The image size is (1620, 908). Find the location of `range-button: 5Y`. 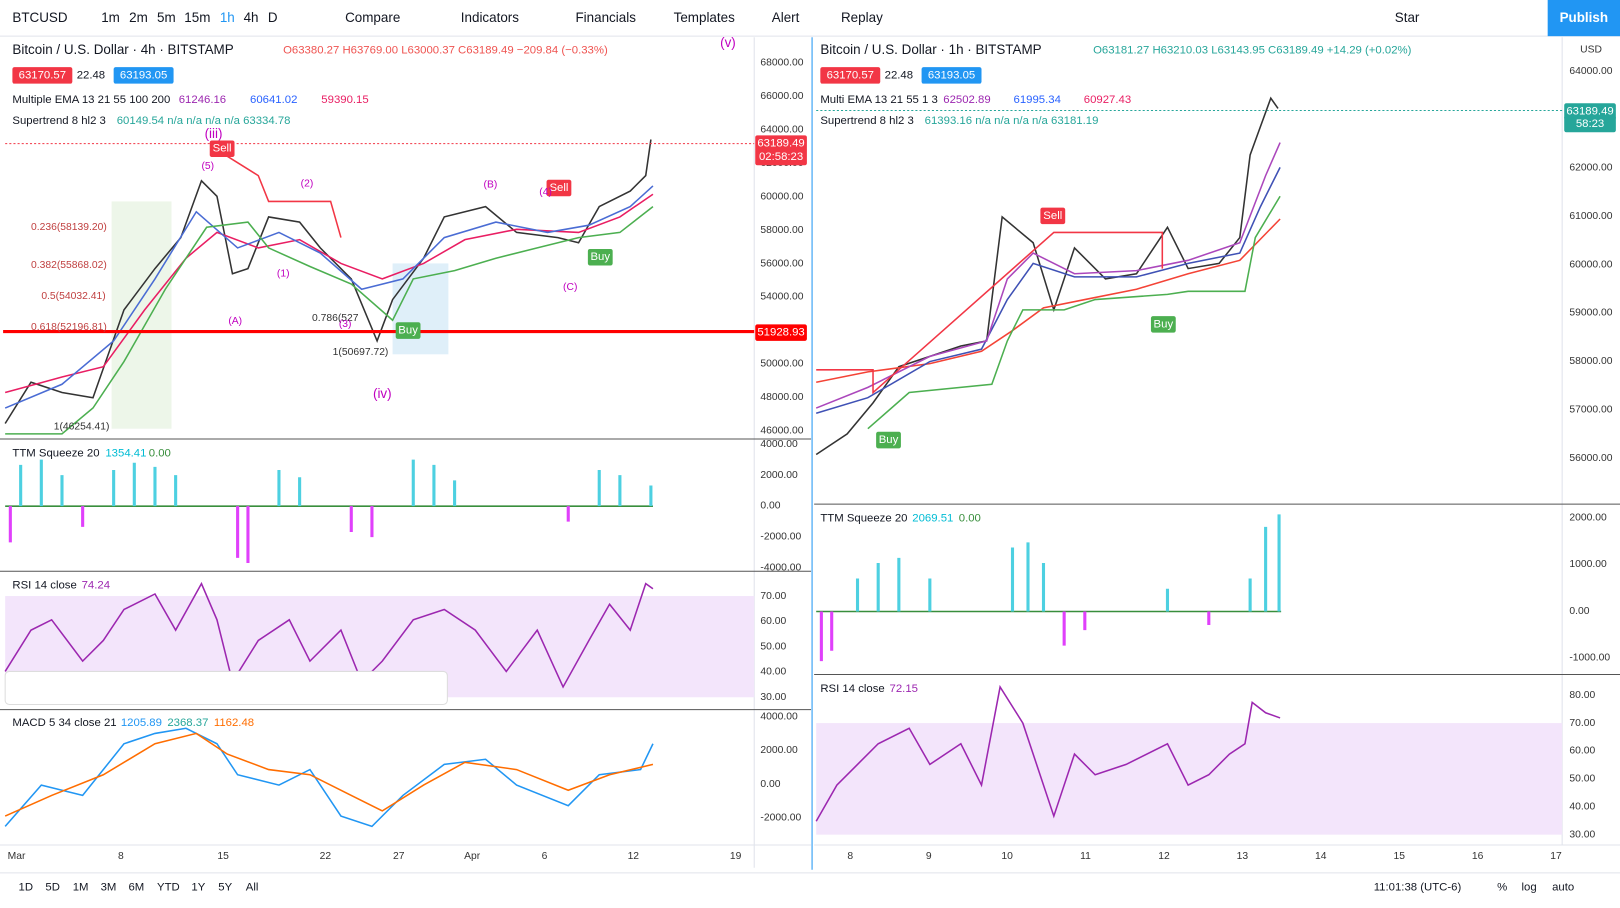

range-button: 5Y is located at coordinates (225, 887).